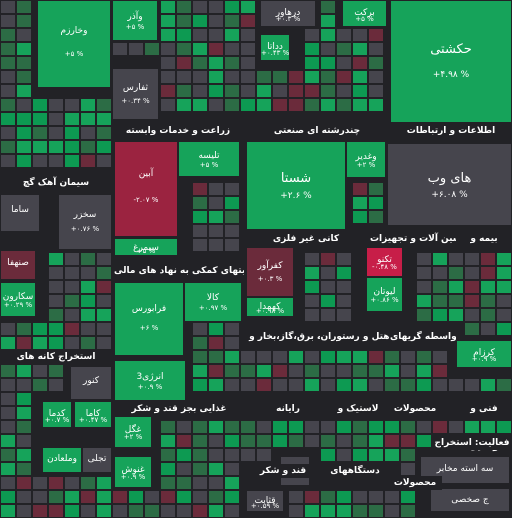 The width and height of the screenshot is (512, 518). I want to click on stock-tile: سیمرغ +۵ %, so click(146, 247).